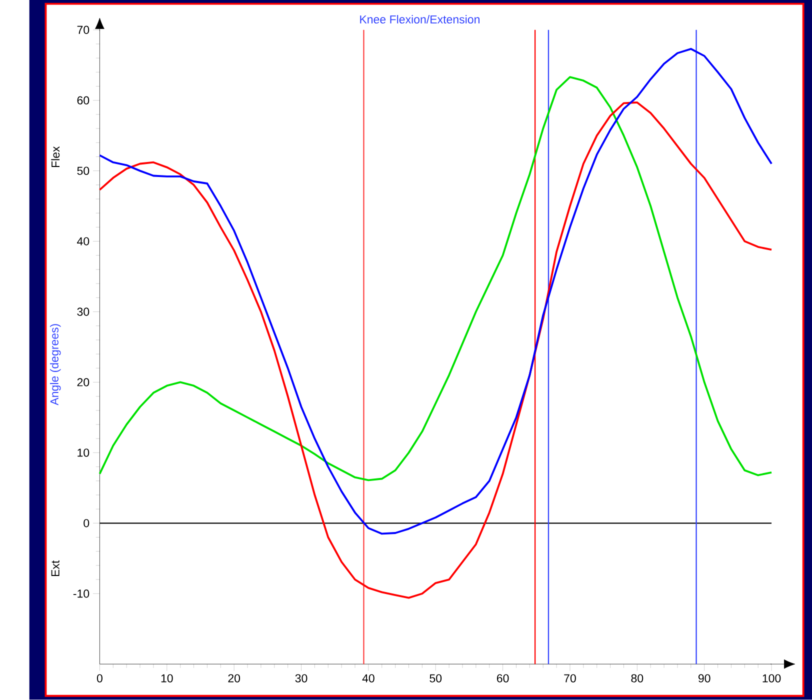 Image resolution: width=812 pixels, height=700 pixels. I want to click on x-tick-label: 90, so click(704, 678).